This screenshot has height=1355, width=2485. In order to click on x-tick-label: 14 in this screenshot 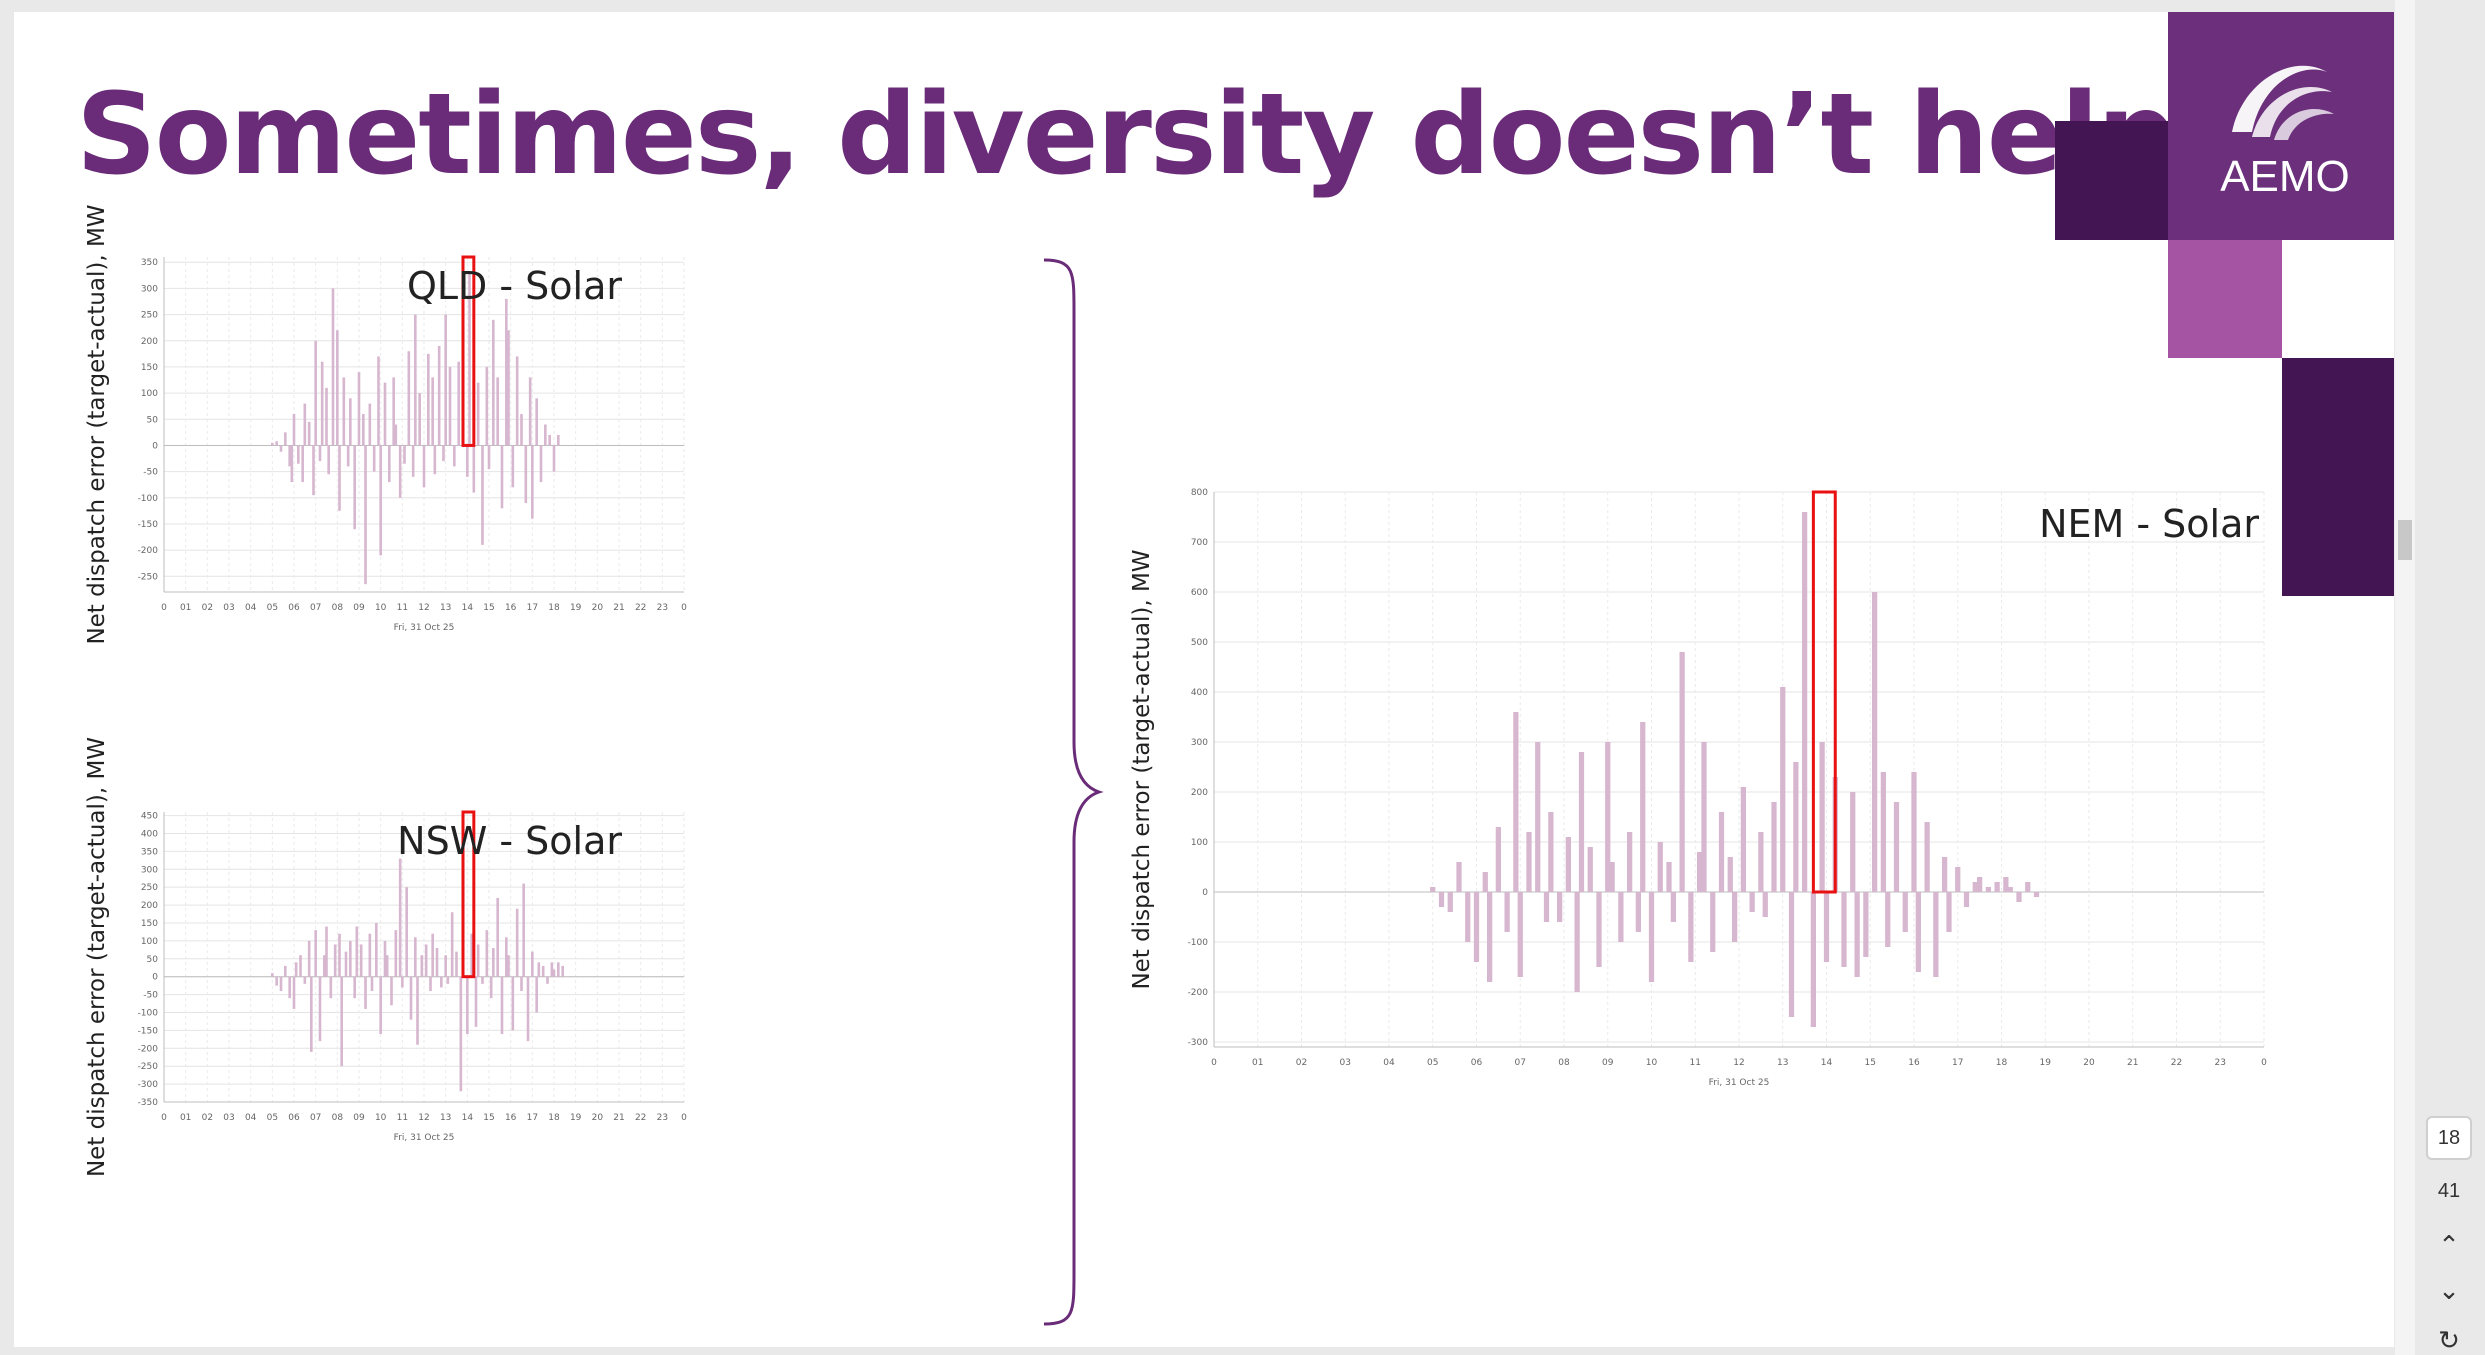, I will do `click(1827, 1063)`.